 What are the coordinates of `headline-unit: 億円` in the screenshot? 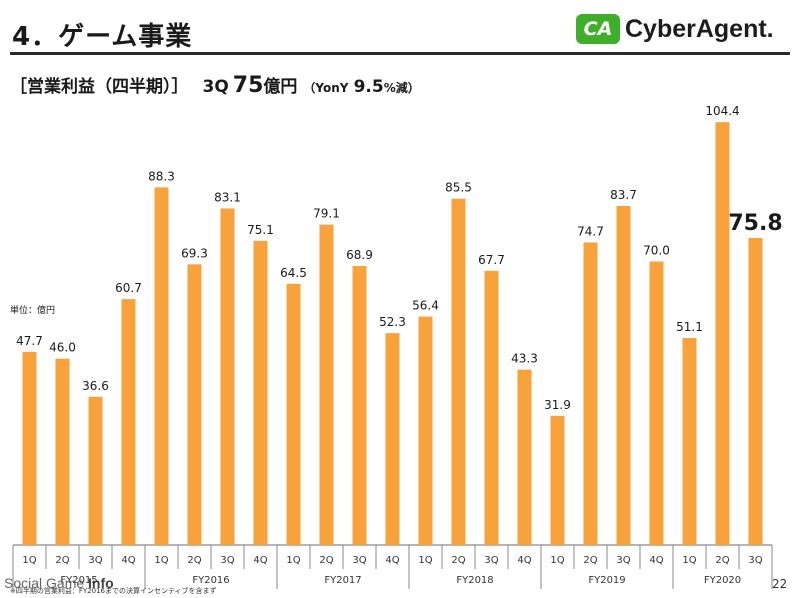 It's located at (280, 87).